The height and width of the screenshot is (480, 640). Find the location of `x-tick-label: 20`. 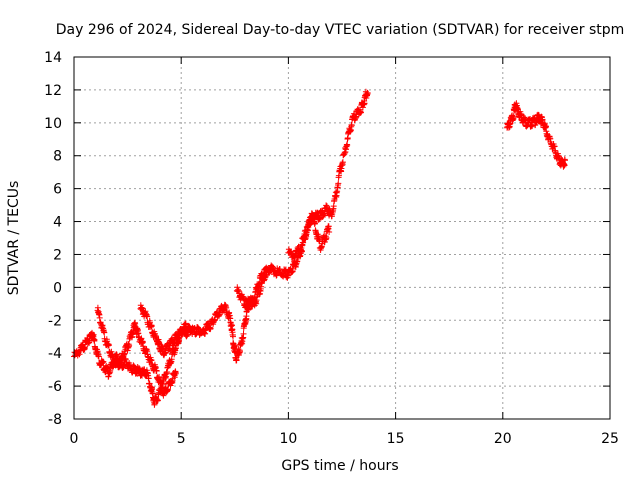

x-tick-label: 20 is located at coordinates (503, 439).